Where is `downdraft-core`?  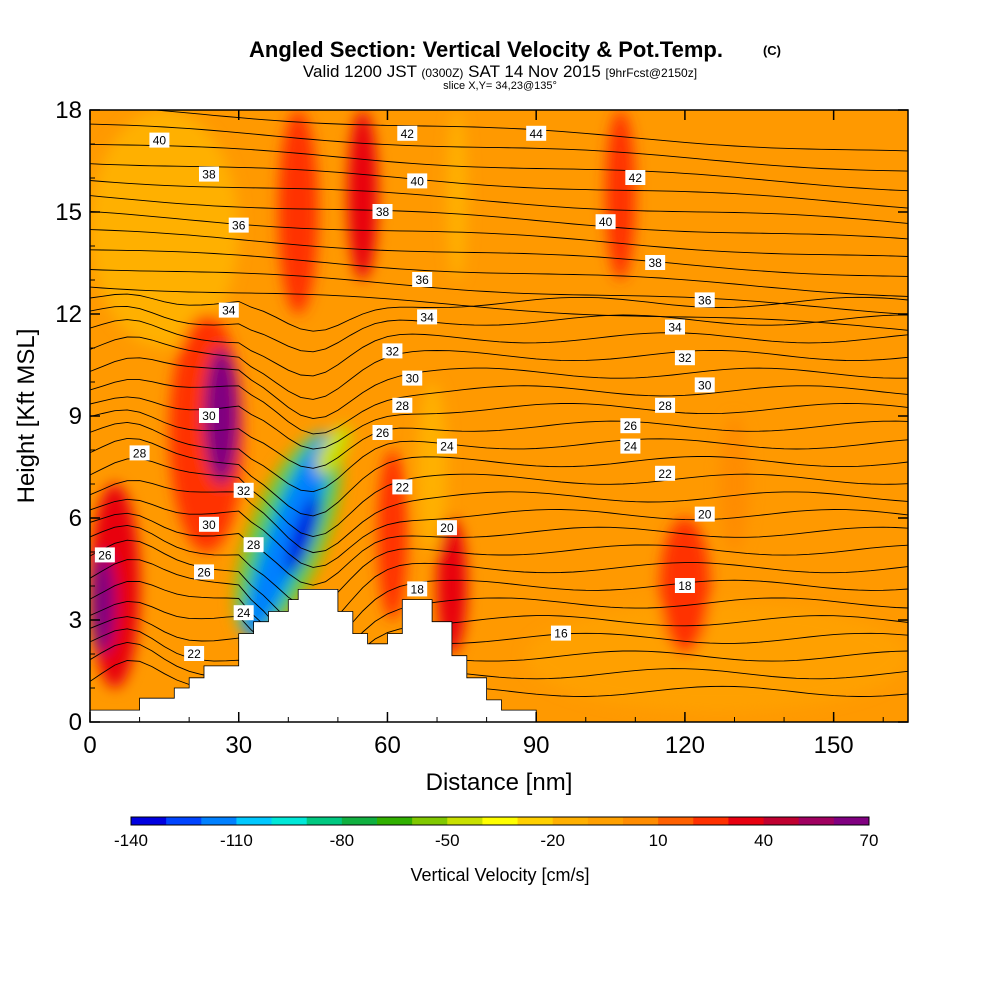
downdraft-core is located at coordinates (303, 535).